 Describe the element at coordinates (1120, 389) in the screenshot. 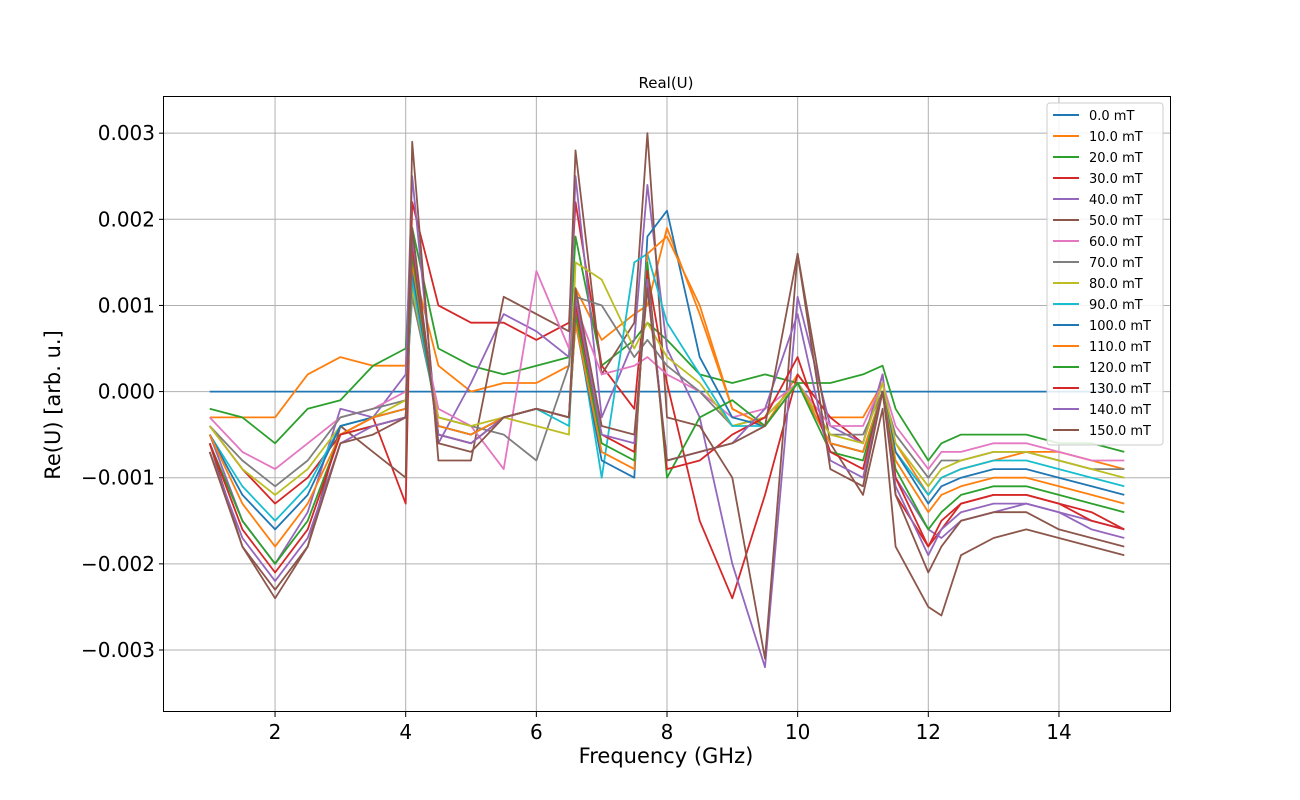

I see `legend-label: 130.0 mT` at that location.